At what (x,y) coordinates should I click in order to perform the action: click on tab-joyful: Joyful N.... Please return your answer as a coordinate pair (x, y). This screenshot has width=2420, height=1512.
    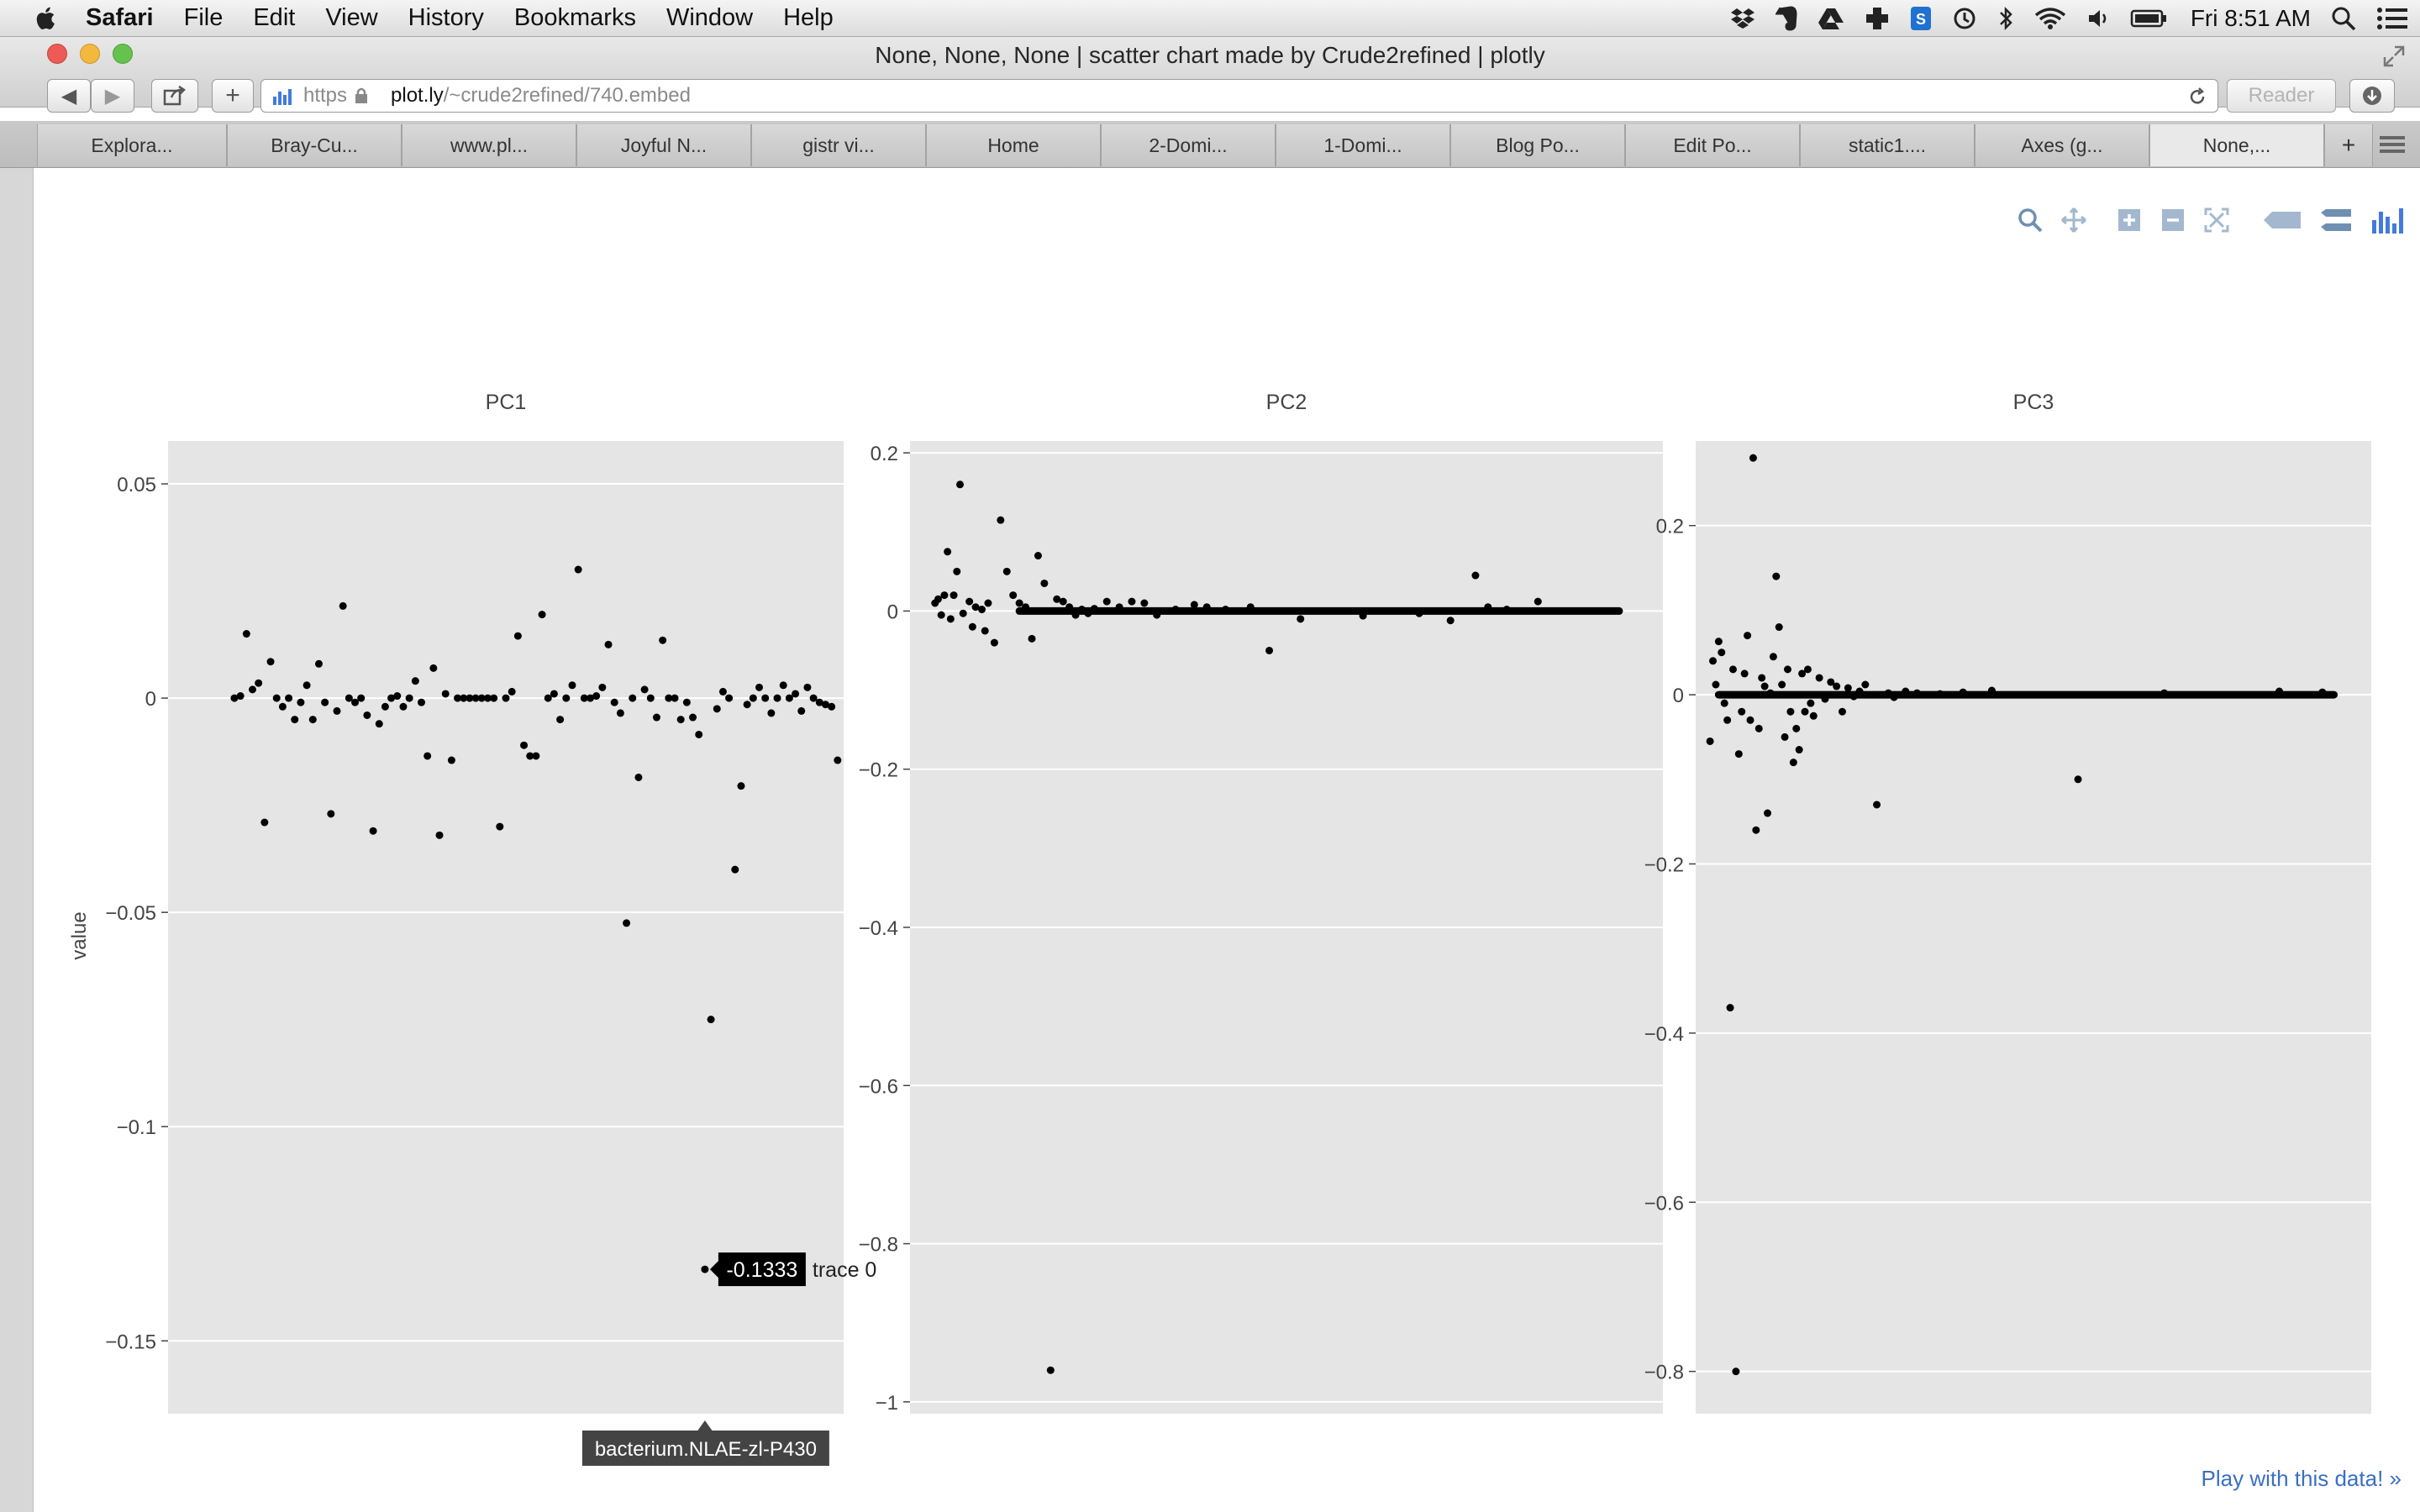
    Looking at the image, I should click on (663, 145).